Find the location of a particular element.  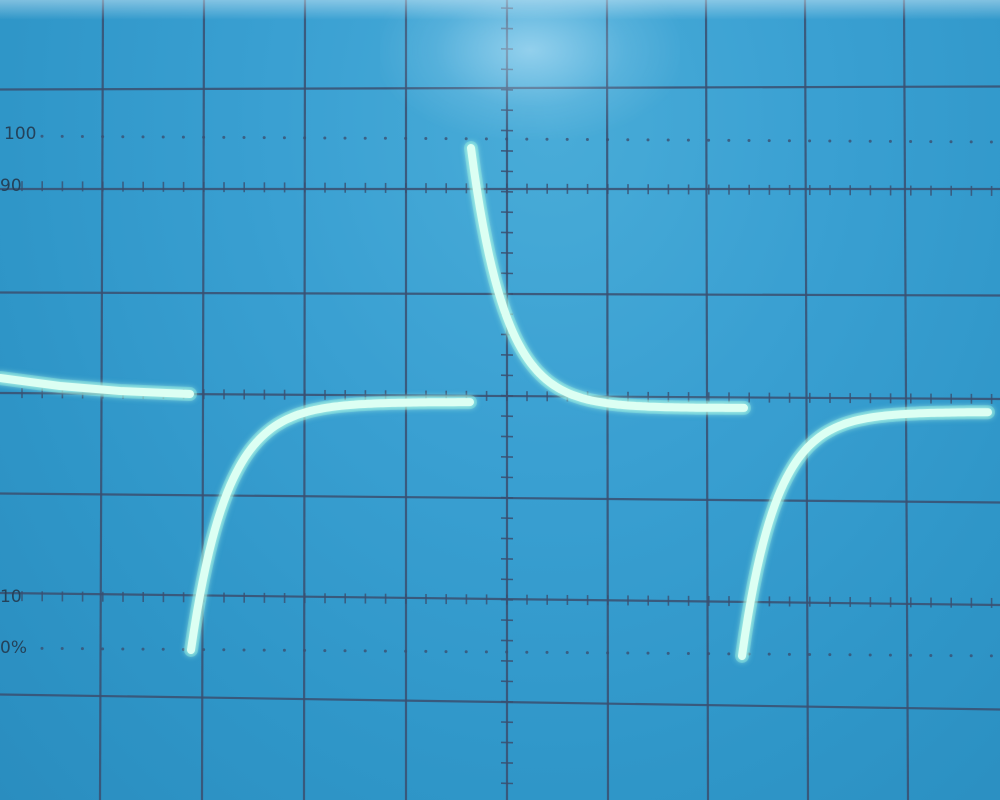

level-label-10: 10 is located at coordinates (11, 597).